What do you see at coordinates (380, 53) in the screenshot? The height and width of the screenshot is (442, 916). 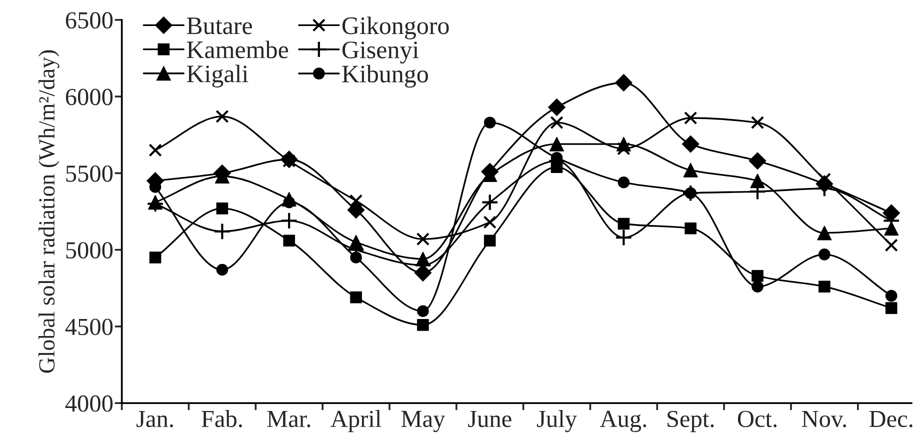 I see `legend-label: Gisenyi` at bounding box center [380, 53].